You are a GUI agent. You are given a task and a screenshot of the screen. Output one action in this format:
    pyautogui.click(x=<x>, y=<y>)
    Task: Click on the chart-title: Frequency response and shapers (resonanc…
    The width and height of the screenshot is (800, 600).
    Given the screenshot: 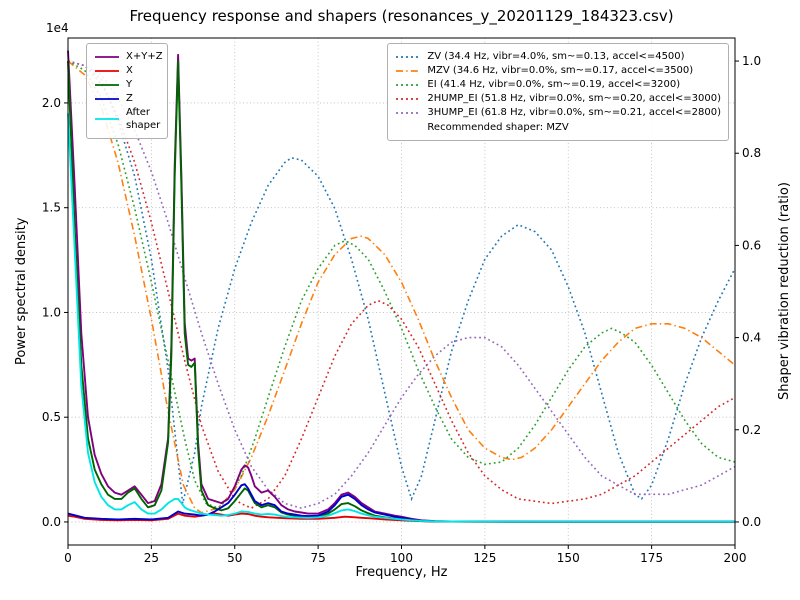 What is the action you would take?
    pyautogui.click(x=401, y=16)
    